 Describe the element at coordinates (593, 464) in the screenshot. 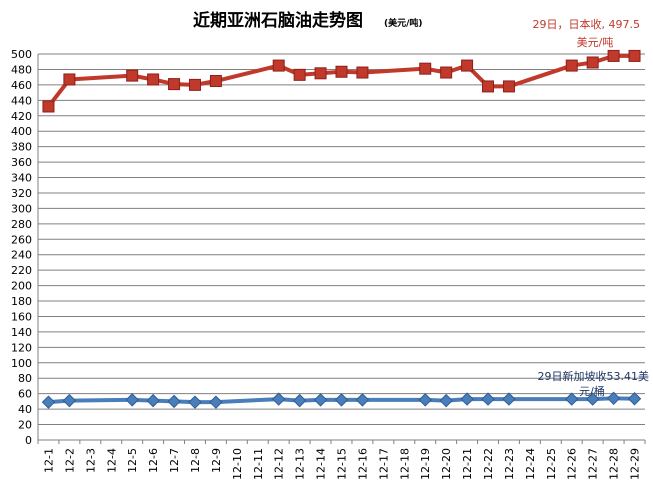

I see `x-tick-label: 12-27` at that location.